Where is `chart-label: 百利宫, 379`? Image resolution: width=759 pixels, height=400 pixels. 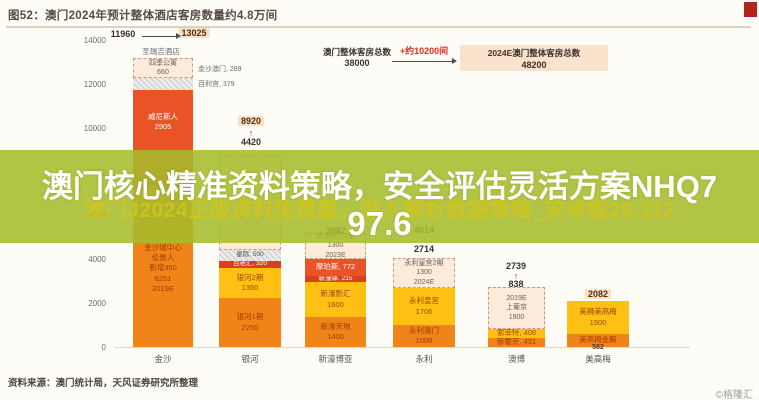 chart-label: 百利宫, 379 is located at coordinates (216, 84).